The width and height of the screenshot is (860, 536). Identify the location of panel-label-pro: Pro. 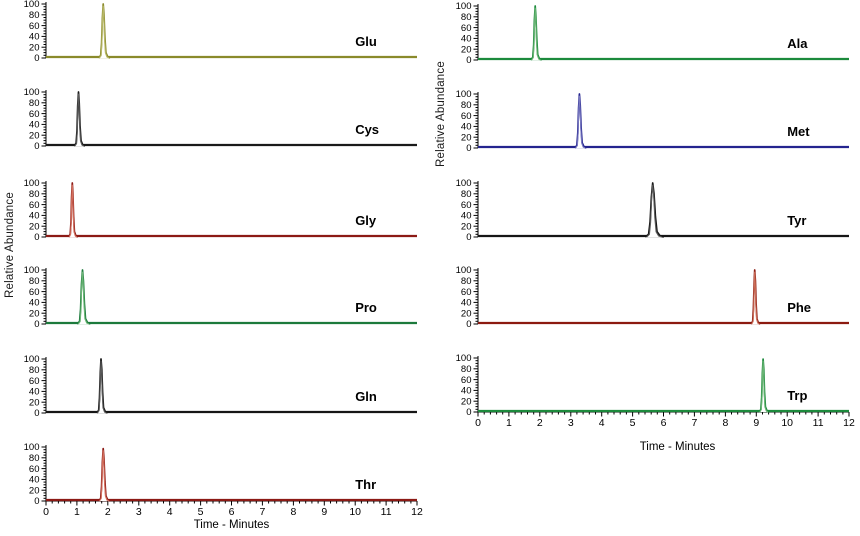
(366, 307).